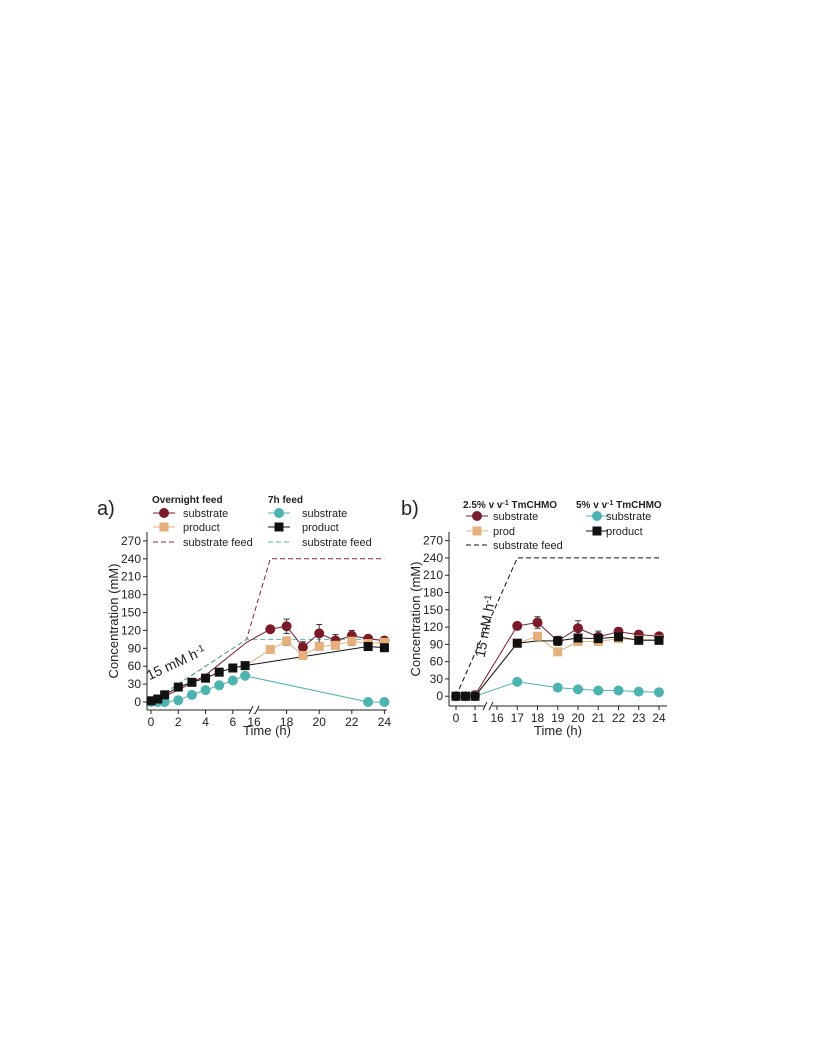  What do you see at coordinates (268, 689) in the screenshot?
I see `series-connector-line` at bounding box center [268, 689].